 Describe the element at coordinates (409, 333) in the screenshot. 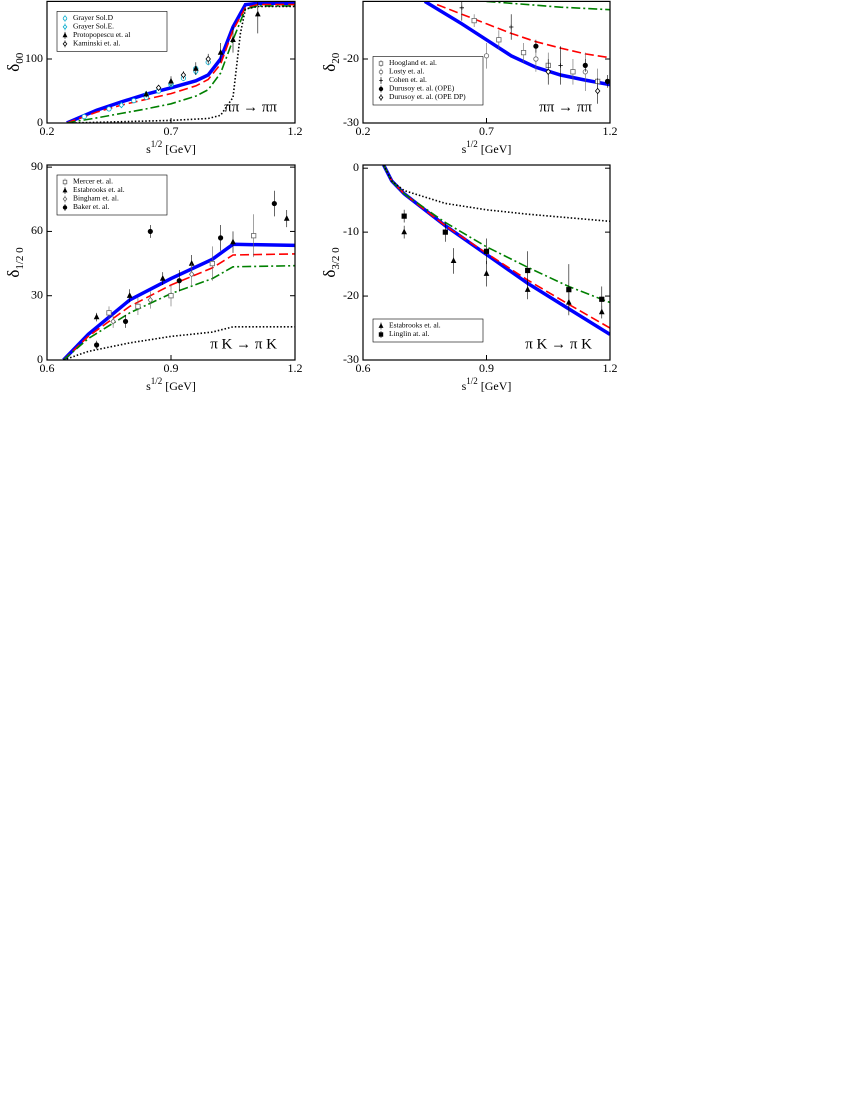

I see `legend-label: Linglin at. al.` at that location.